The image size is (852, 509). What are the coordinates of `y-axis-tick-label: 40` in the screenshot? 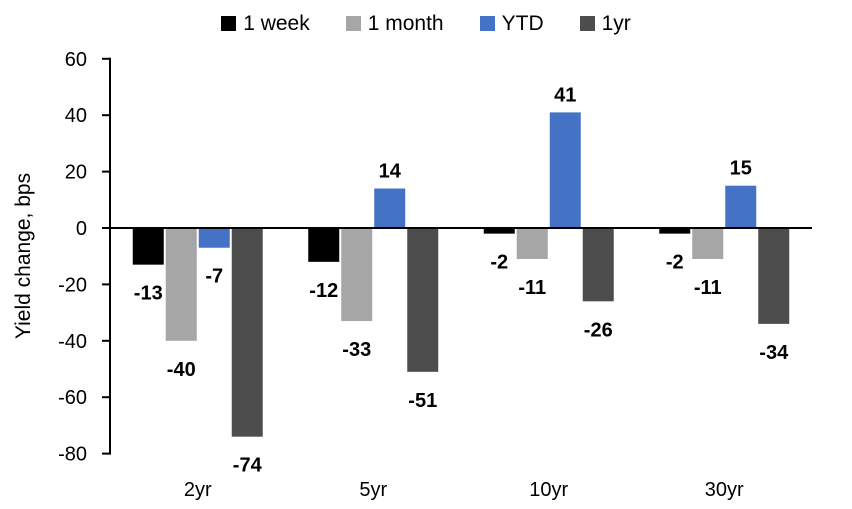 It's located at (76, 116).